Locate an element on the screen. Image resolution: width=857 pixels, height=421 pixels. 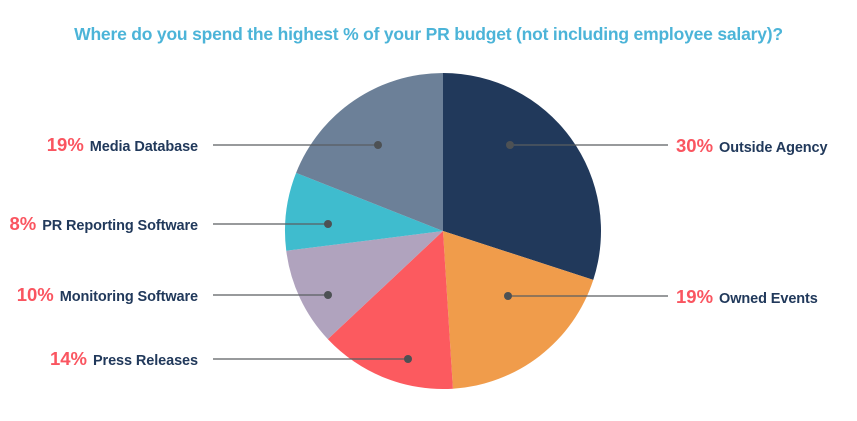
percent-monitoring-software: 10% is located at coordinates (35, 294).